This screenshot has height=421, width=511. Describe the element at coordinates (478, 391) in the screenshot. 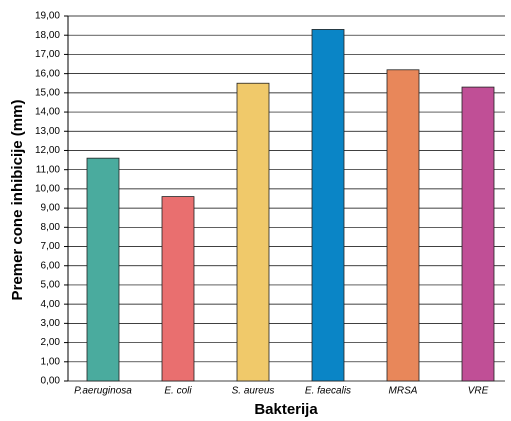

I see `x-tick-label: VRE` at that location.